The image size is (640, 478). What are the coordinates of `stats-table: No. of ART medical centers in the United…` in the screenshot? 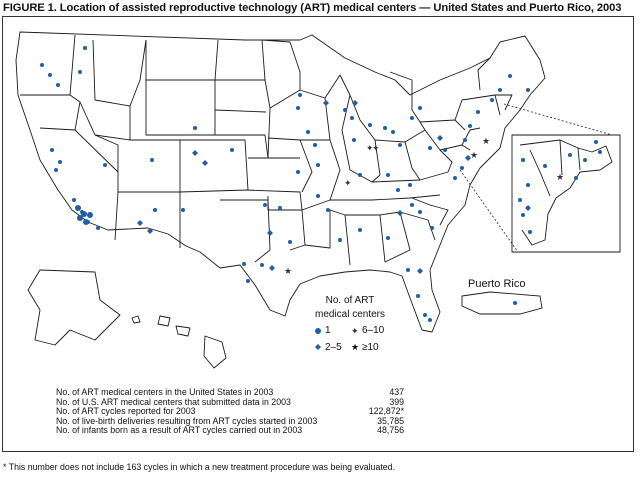 It's located at (230, 411).